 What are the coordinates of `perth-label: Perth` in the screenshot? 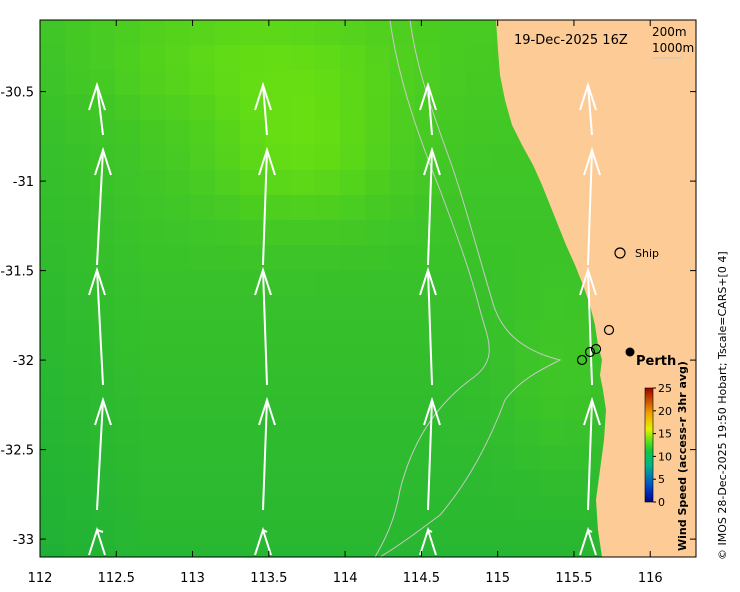 It's located at (656, 361).